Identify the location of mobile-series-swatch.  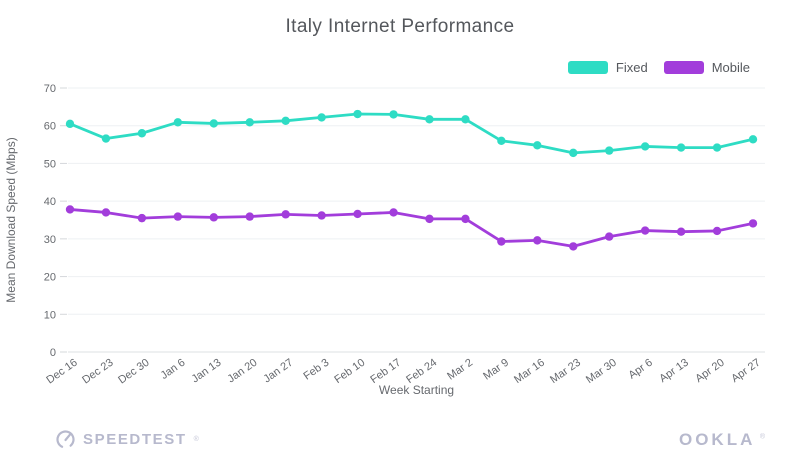
(683, 67).